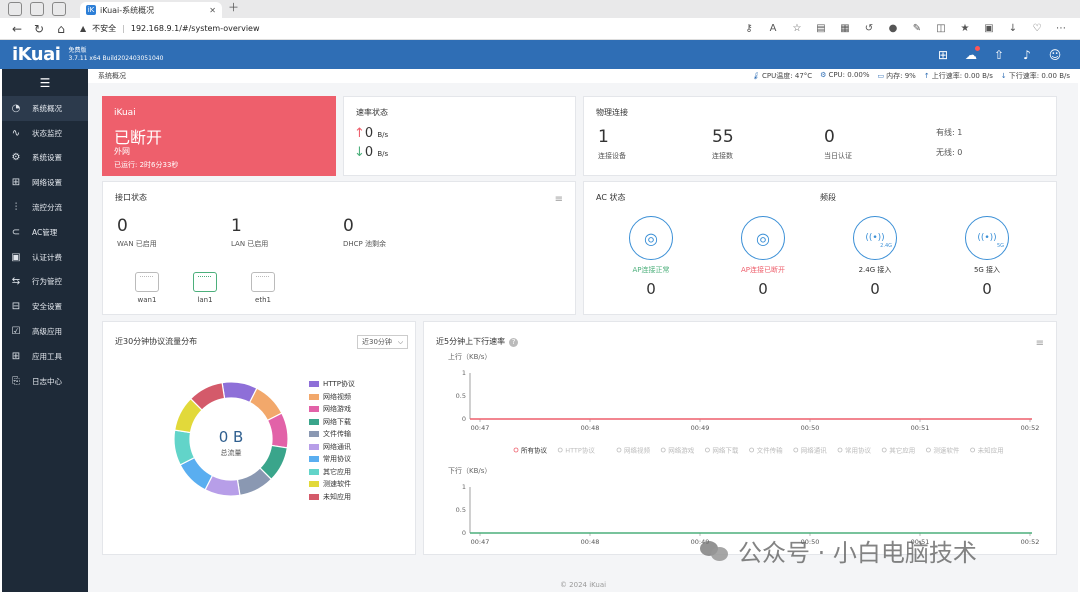 The height and width of the screenshot is (592, 1080). What do you see at coordinates (977, 48) in the screenshot?
I see `notification-dot` at bounding box center [977, 48].